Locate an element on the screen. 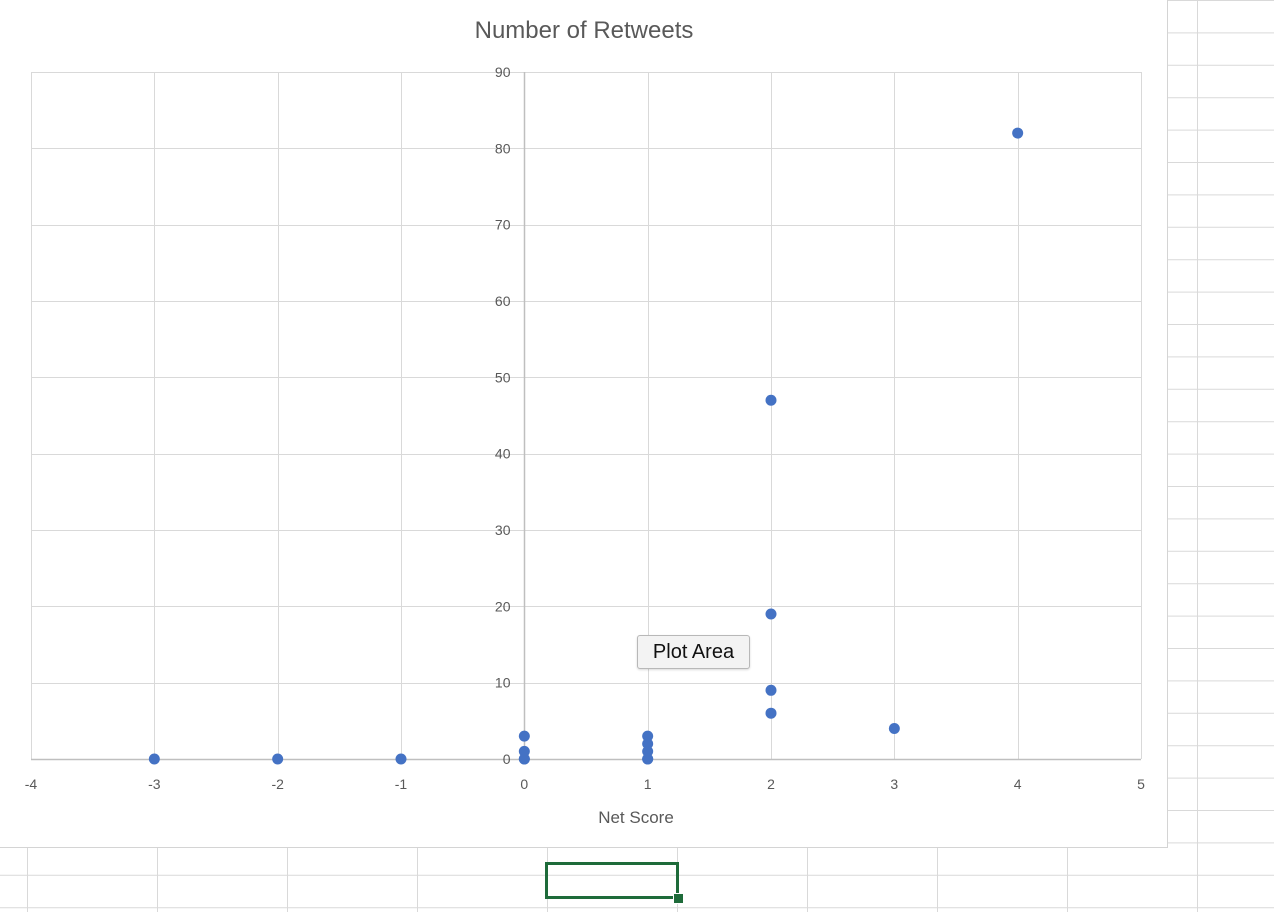 This screenshot has height=912, width=1274. fill-handle is located at coordinates (678, 898).